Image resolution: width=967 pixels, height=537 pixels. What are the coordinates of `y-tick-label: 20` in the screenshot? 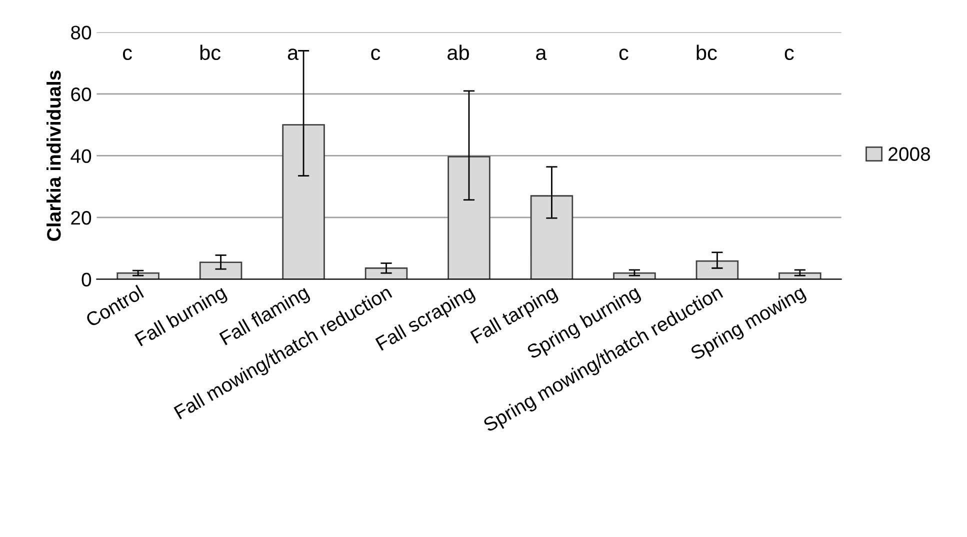 It's located at (81, 217).